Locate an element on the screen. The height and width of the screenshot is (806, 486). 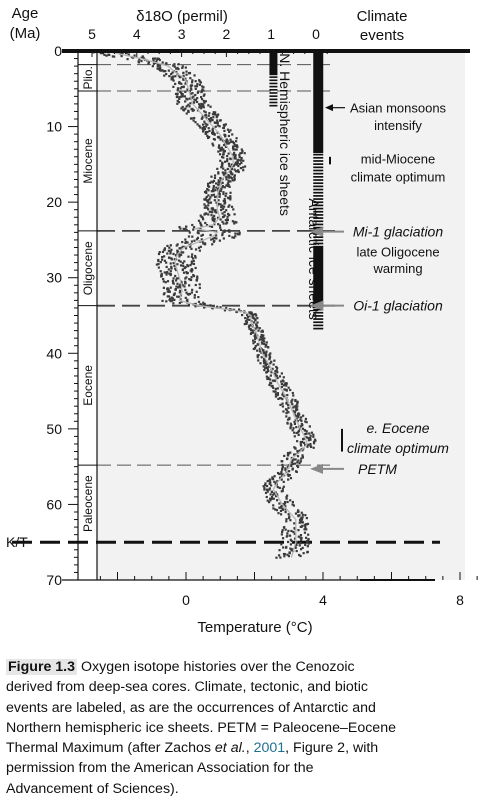
climate-event-label: Asian monsoons is located at coordinates (398, 108).